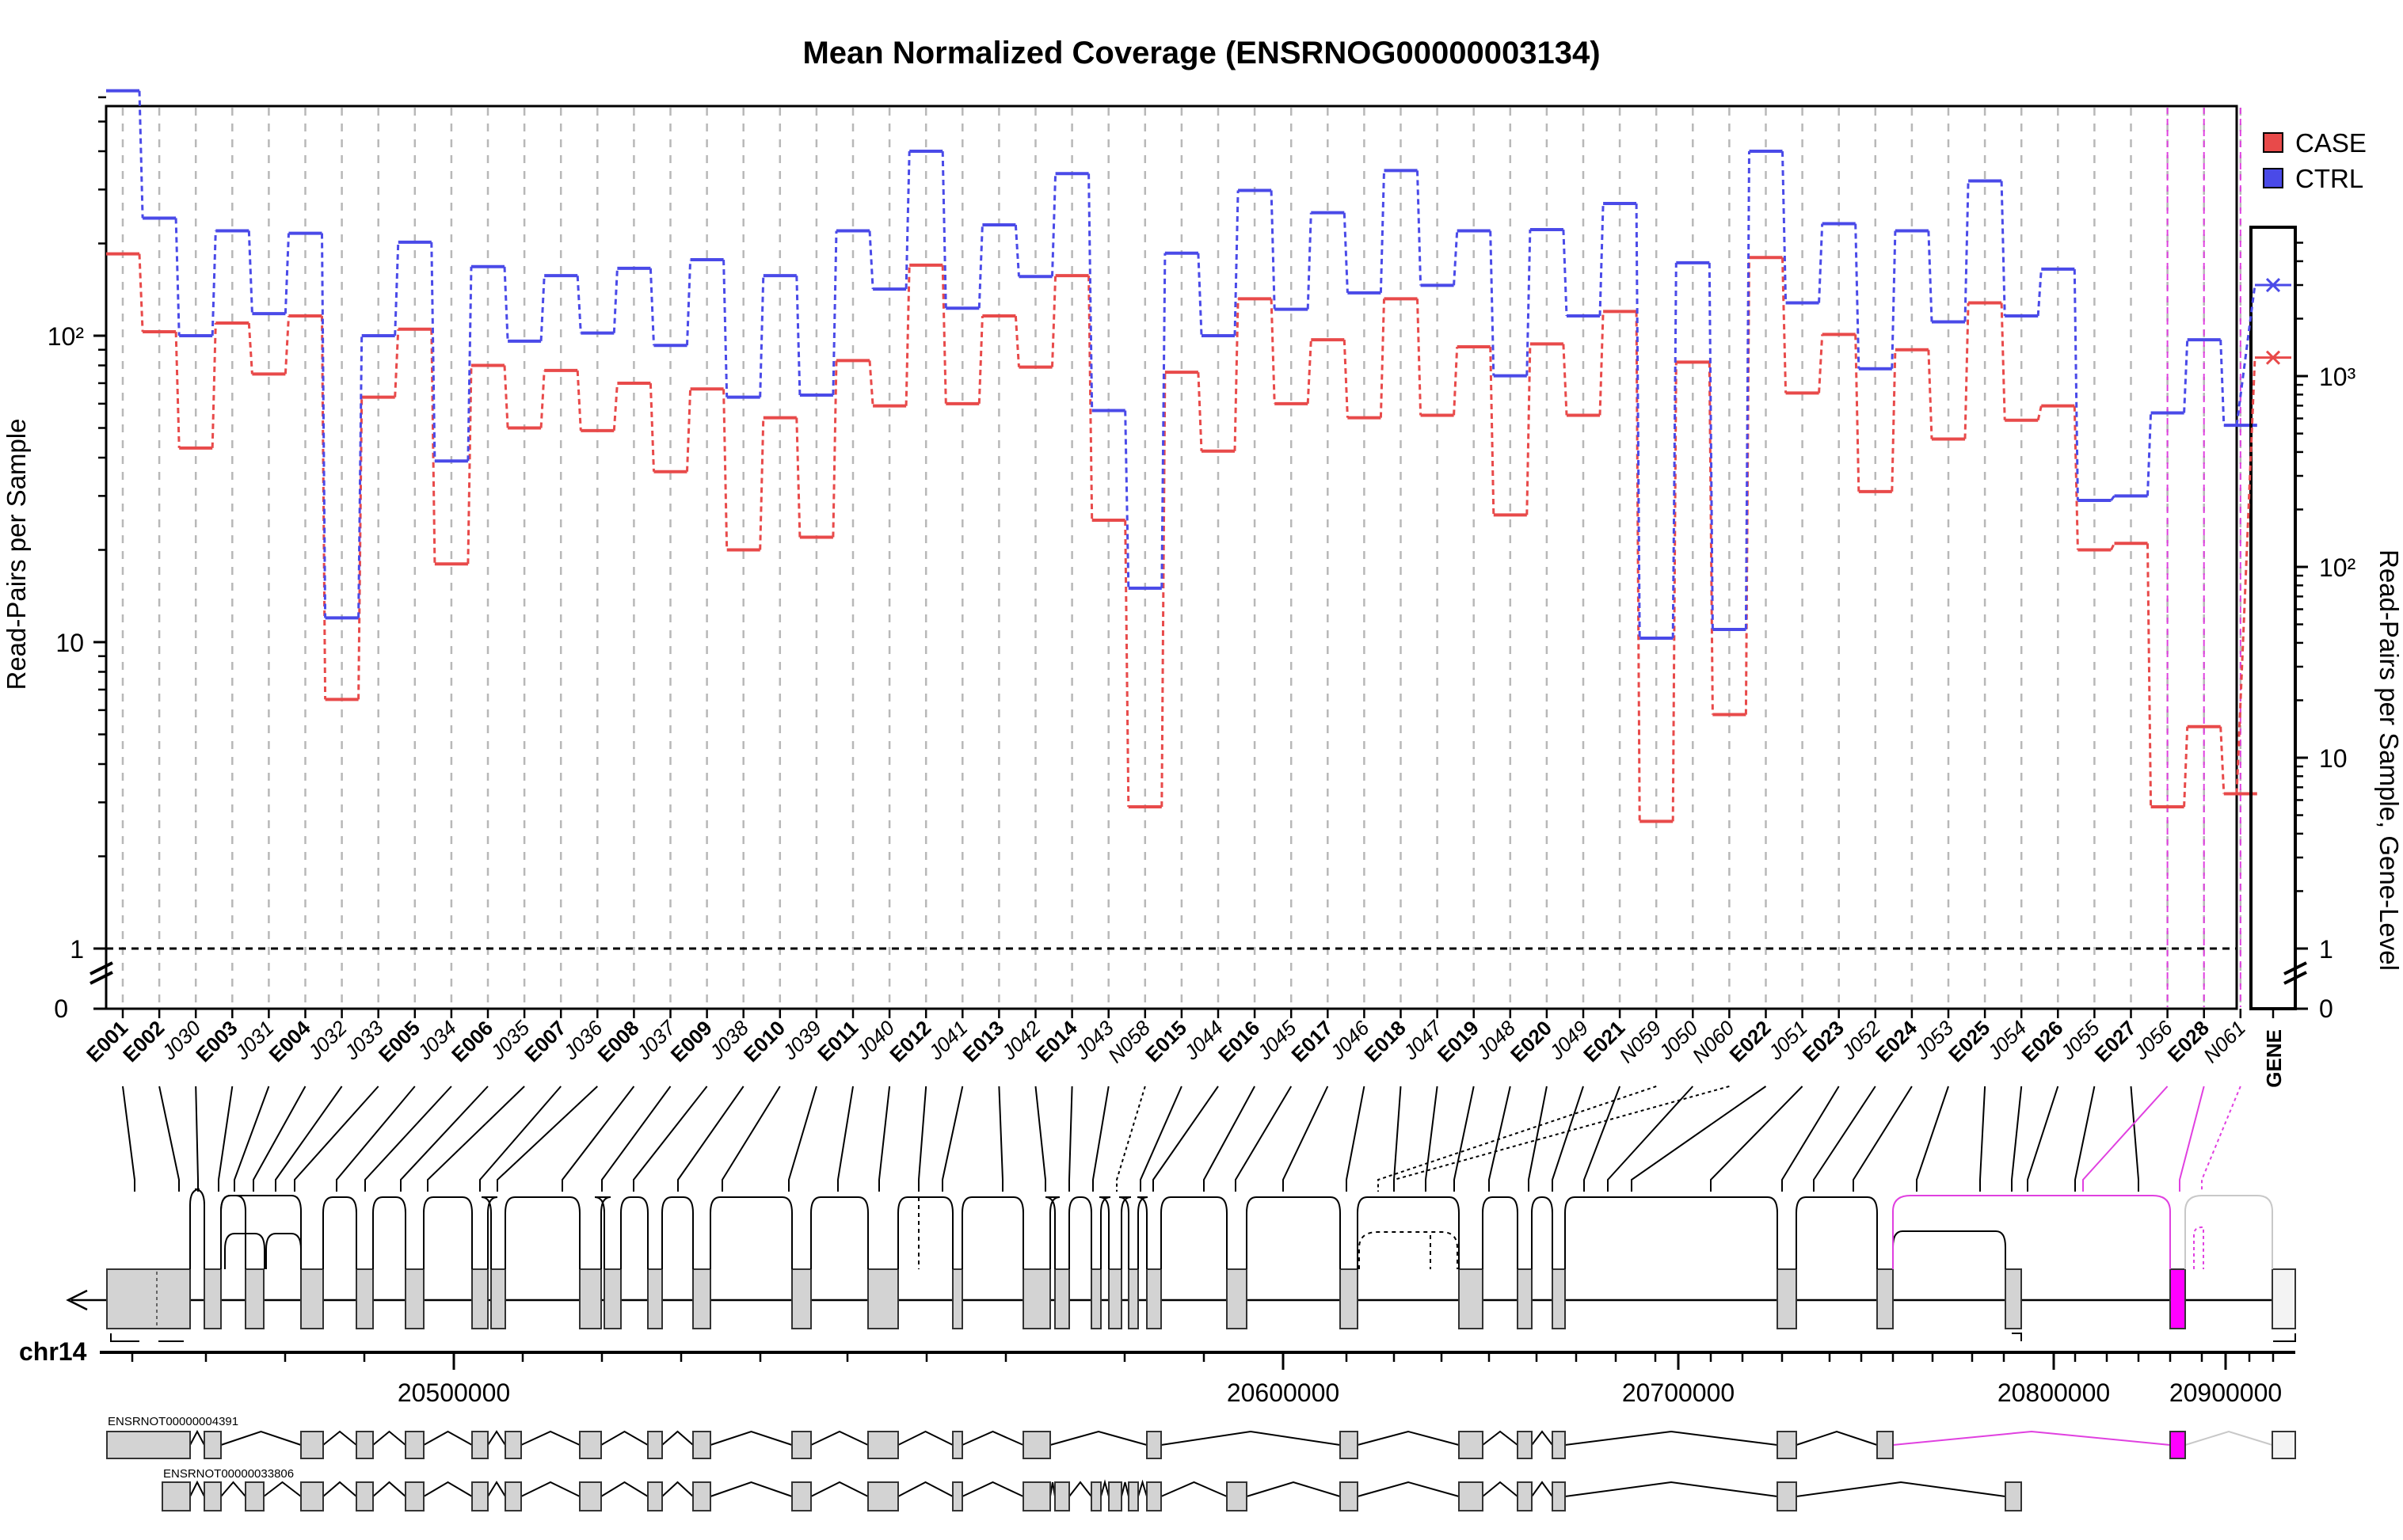  I want to click on exon-connectors, so click(1181, 1139).